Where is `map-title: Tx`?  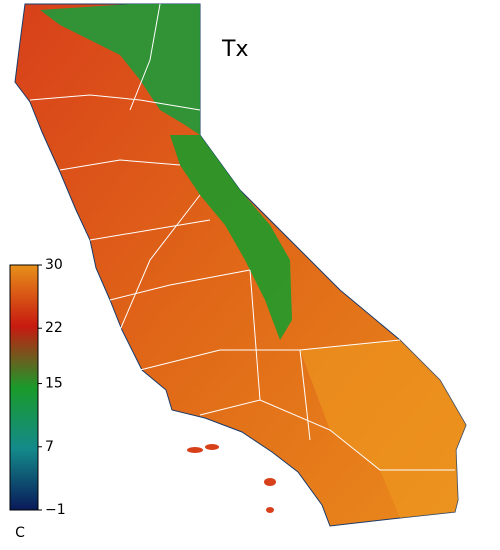
map-title: Tx is located at coordinates (234, 49).